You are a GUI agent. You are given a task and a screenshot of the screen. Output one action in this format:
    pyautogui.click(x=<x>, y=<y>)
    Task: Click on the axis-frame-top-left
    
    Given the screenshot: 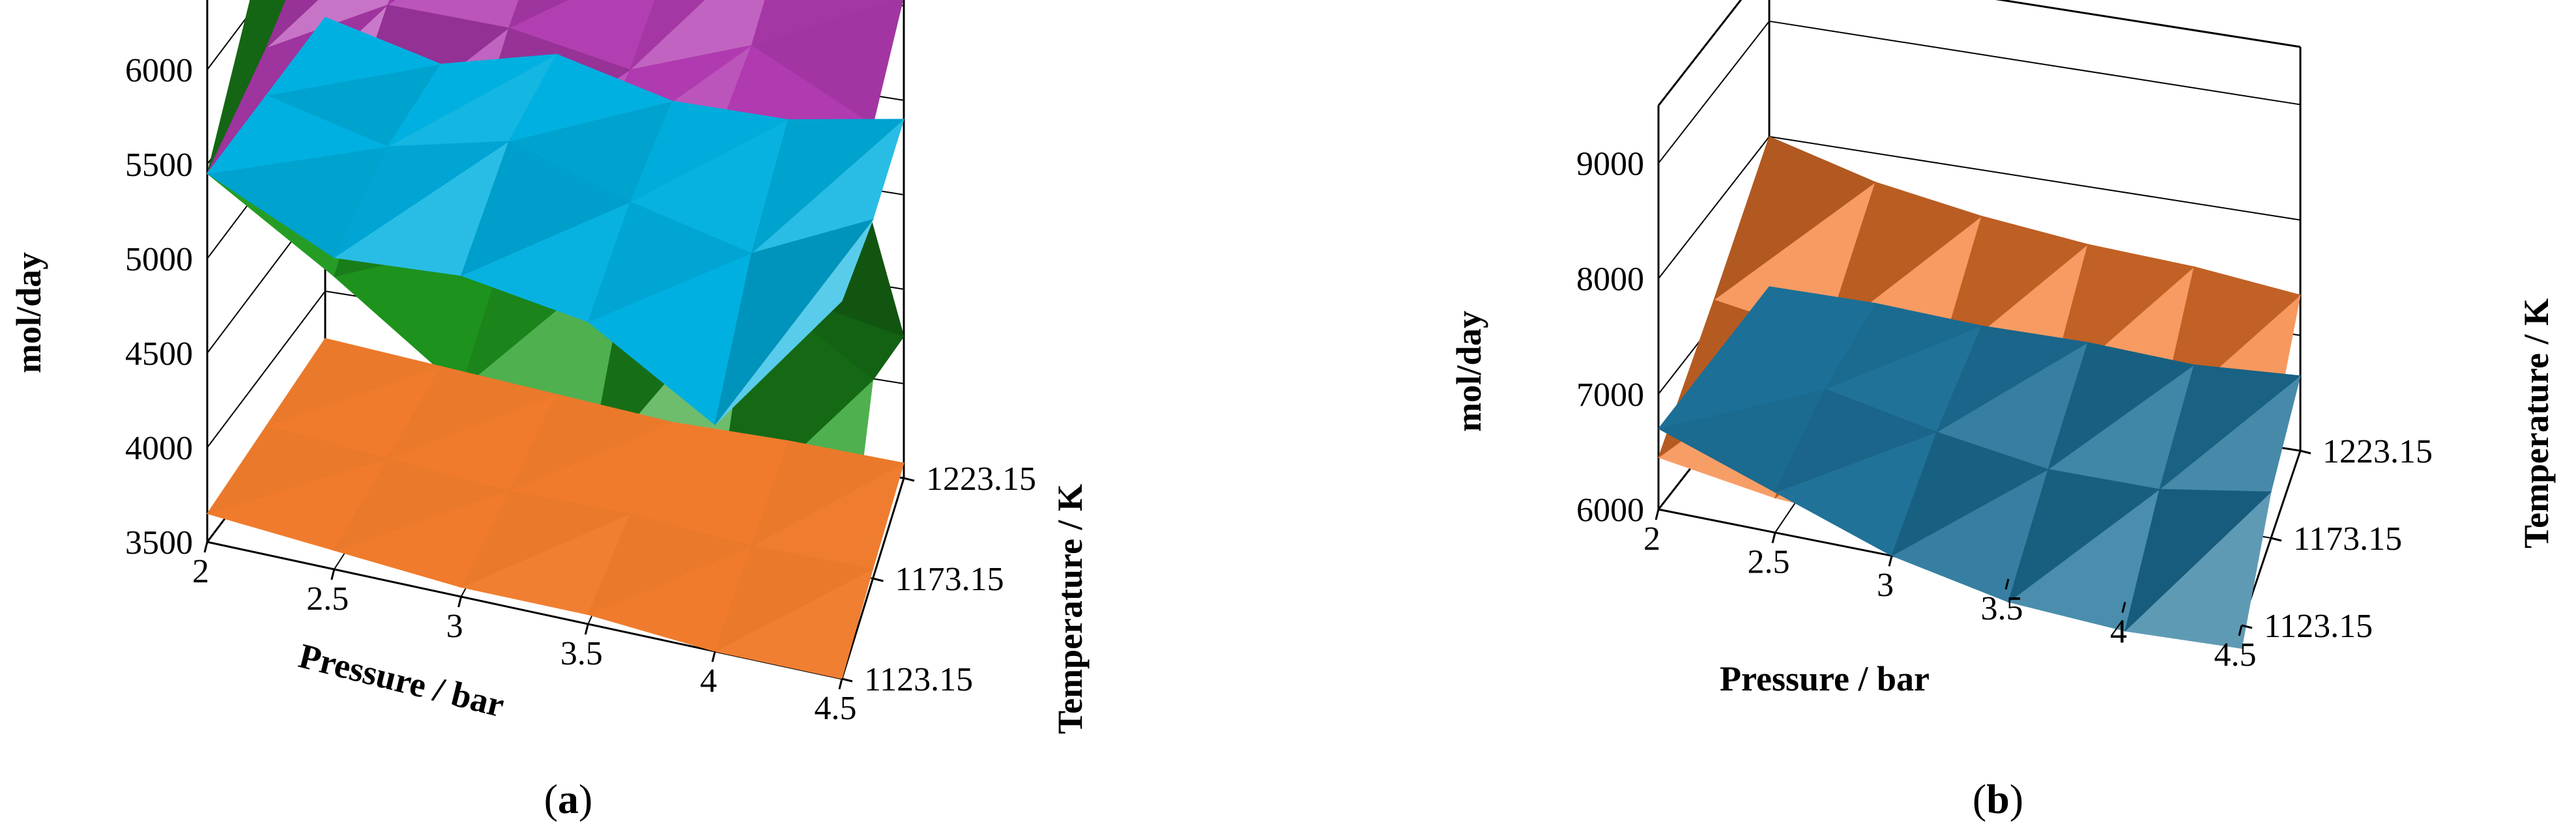 What is the action you would take?
    pyautogui.click(x=1700, y=53)
    